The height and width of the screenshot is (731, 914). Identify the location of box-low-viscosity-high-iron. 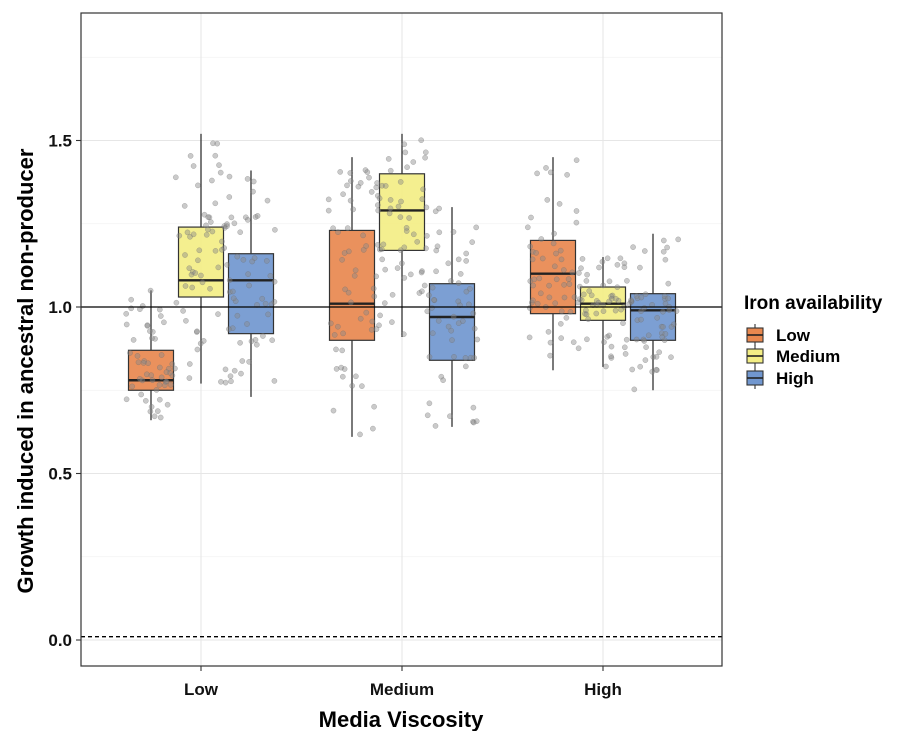
(251, 283).